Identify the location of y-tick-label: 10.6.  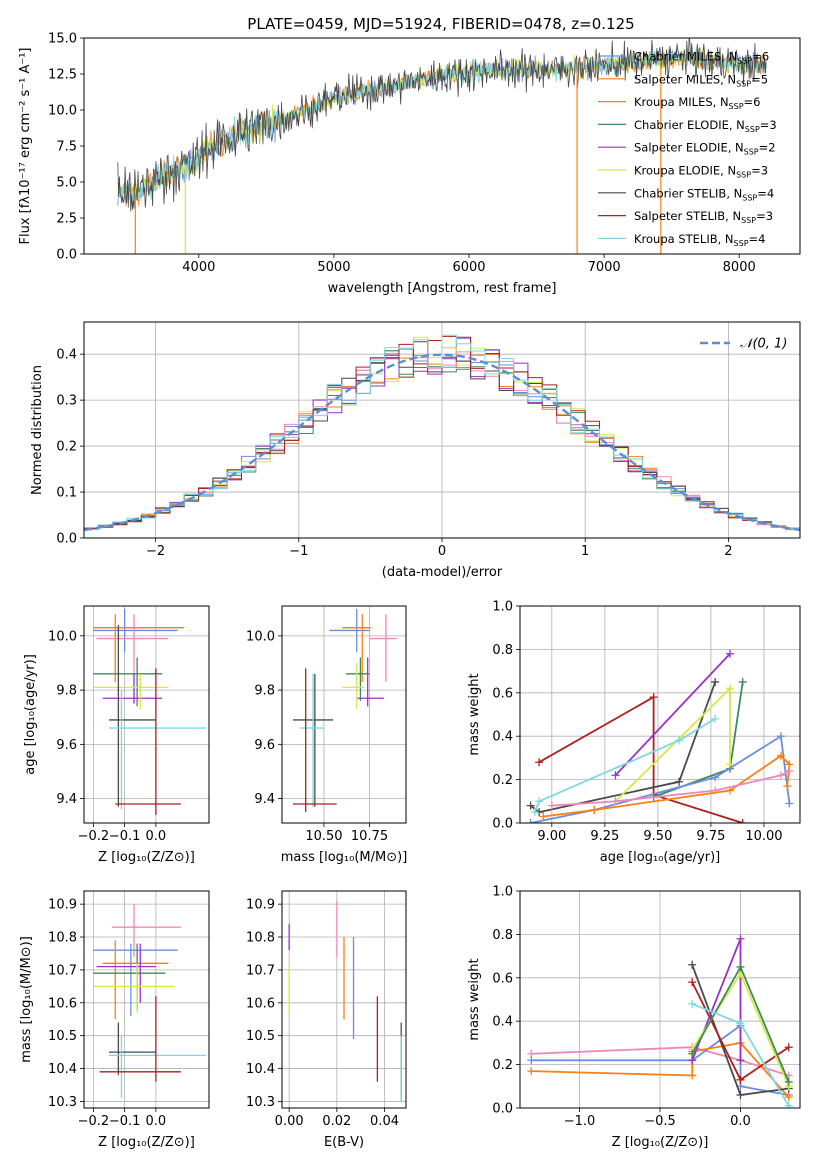
(62, 1003).